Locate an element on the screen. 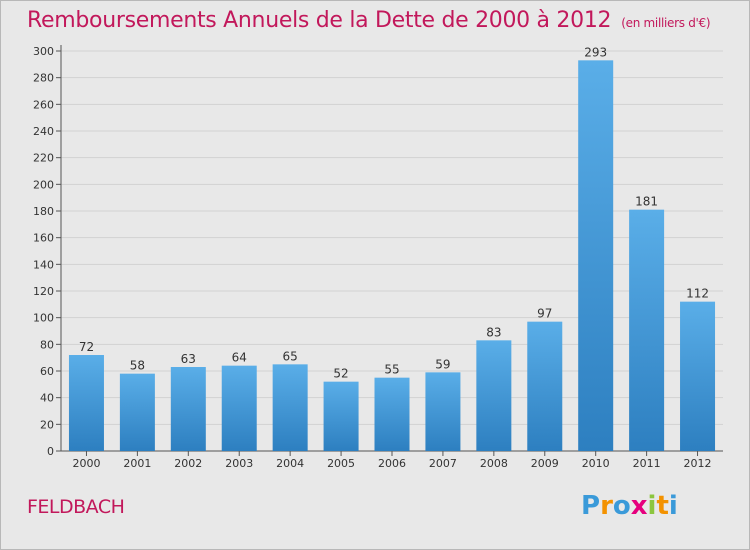  logo-letter: P is located at coordinates (591, 506).